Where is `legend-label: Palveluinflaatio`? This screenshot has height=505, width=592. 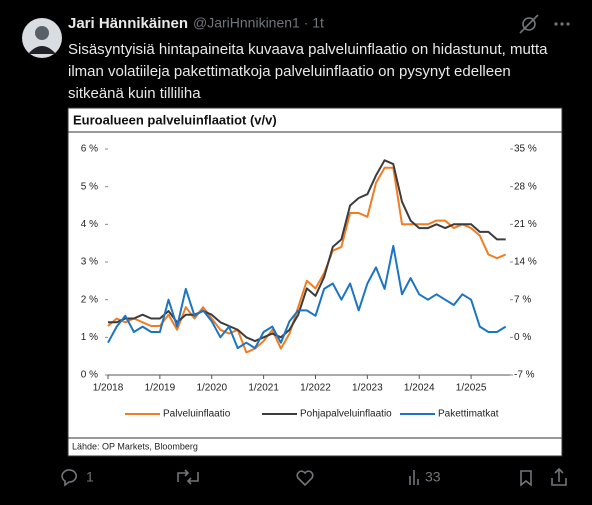 legend-label: Palveluinflaatio is located at coordinates (197, 414).